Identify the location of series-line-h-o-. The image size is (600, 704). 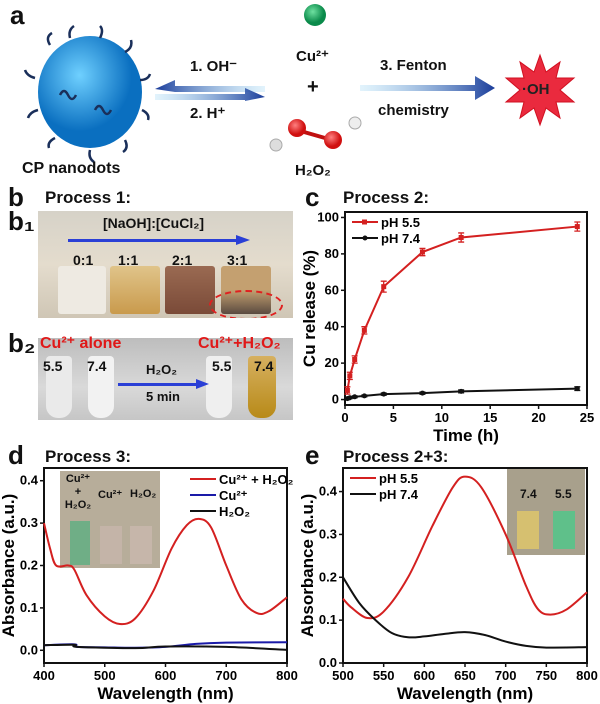
(165, 647).